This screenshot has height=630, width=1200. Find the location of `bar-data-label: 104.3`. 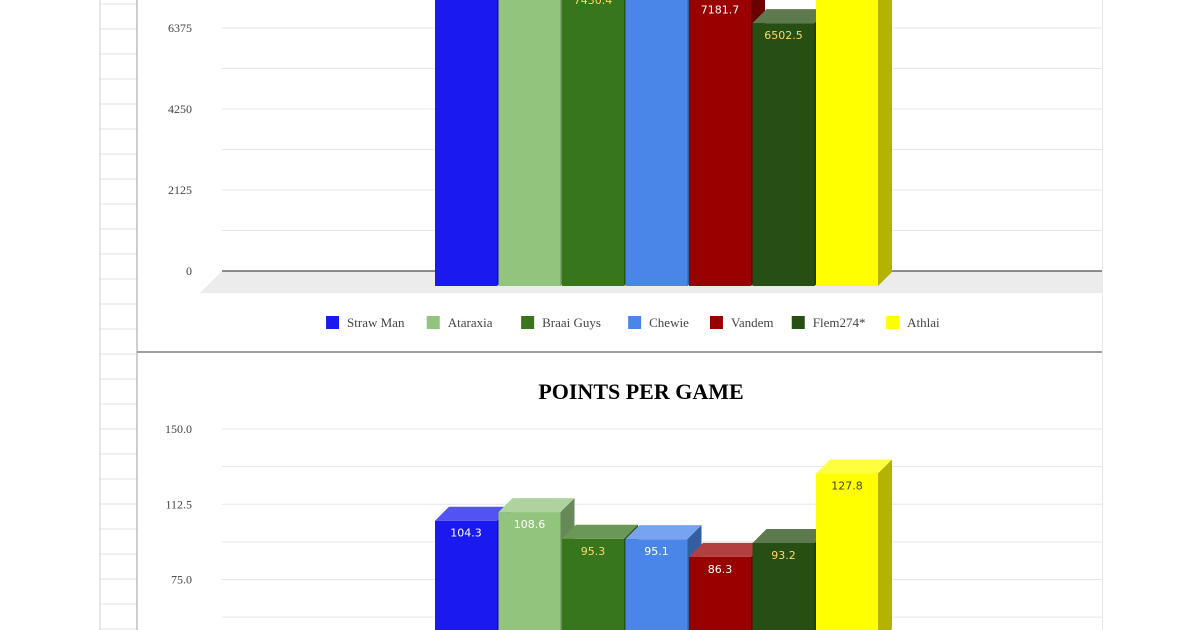

bar-data-label: 104.3 is located at coordinates (466, 533).